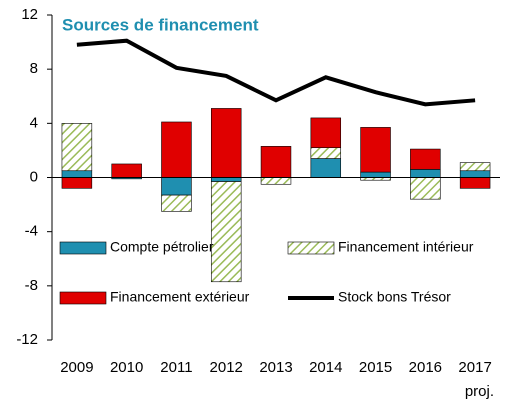  What do you see at coordinates (425, 367) in the screenshot?
I see `x-tick-label: 2016` at bounding box center [425, 367].